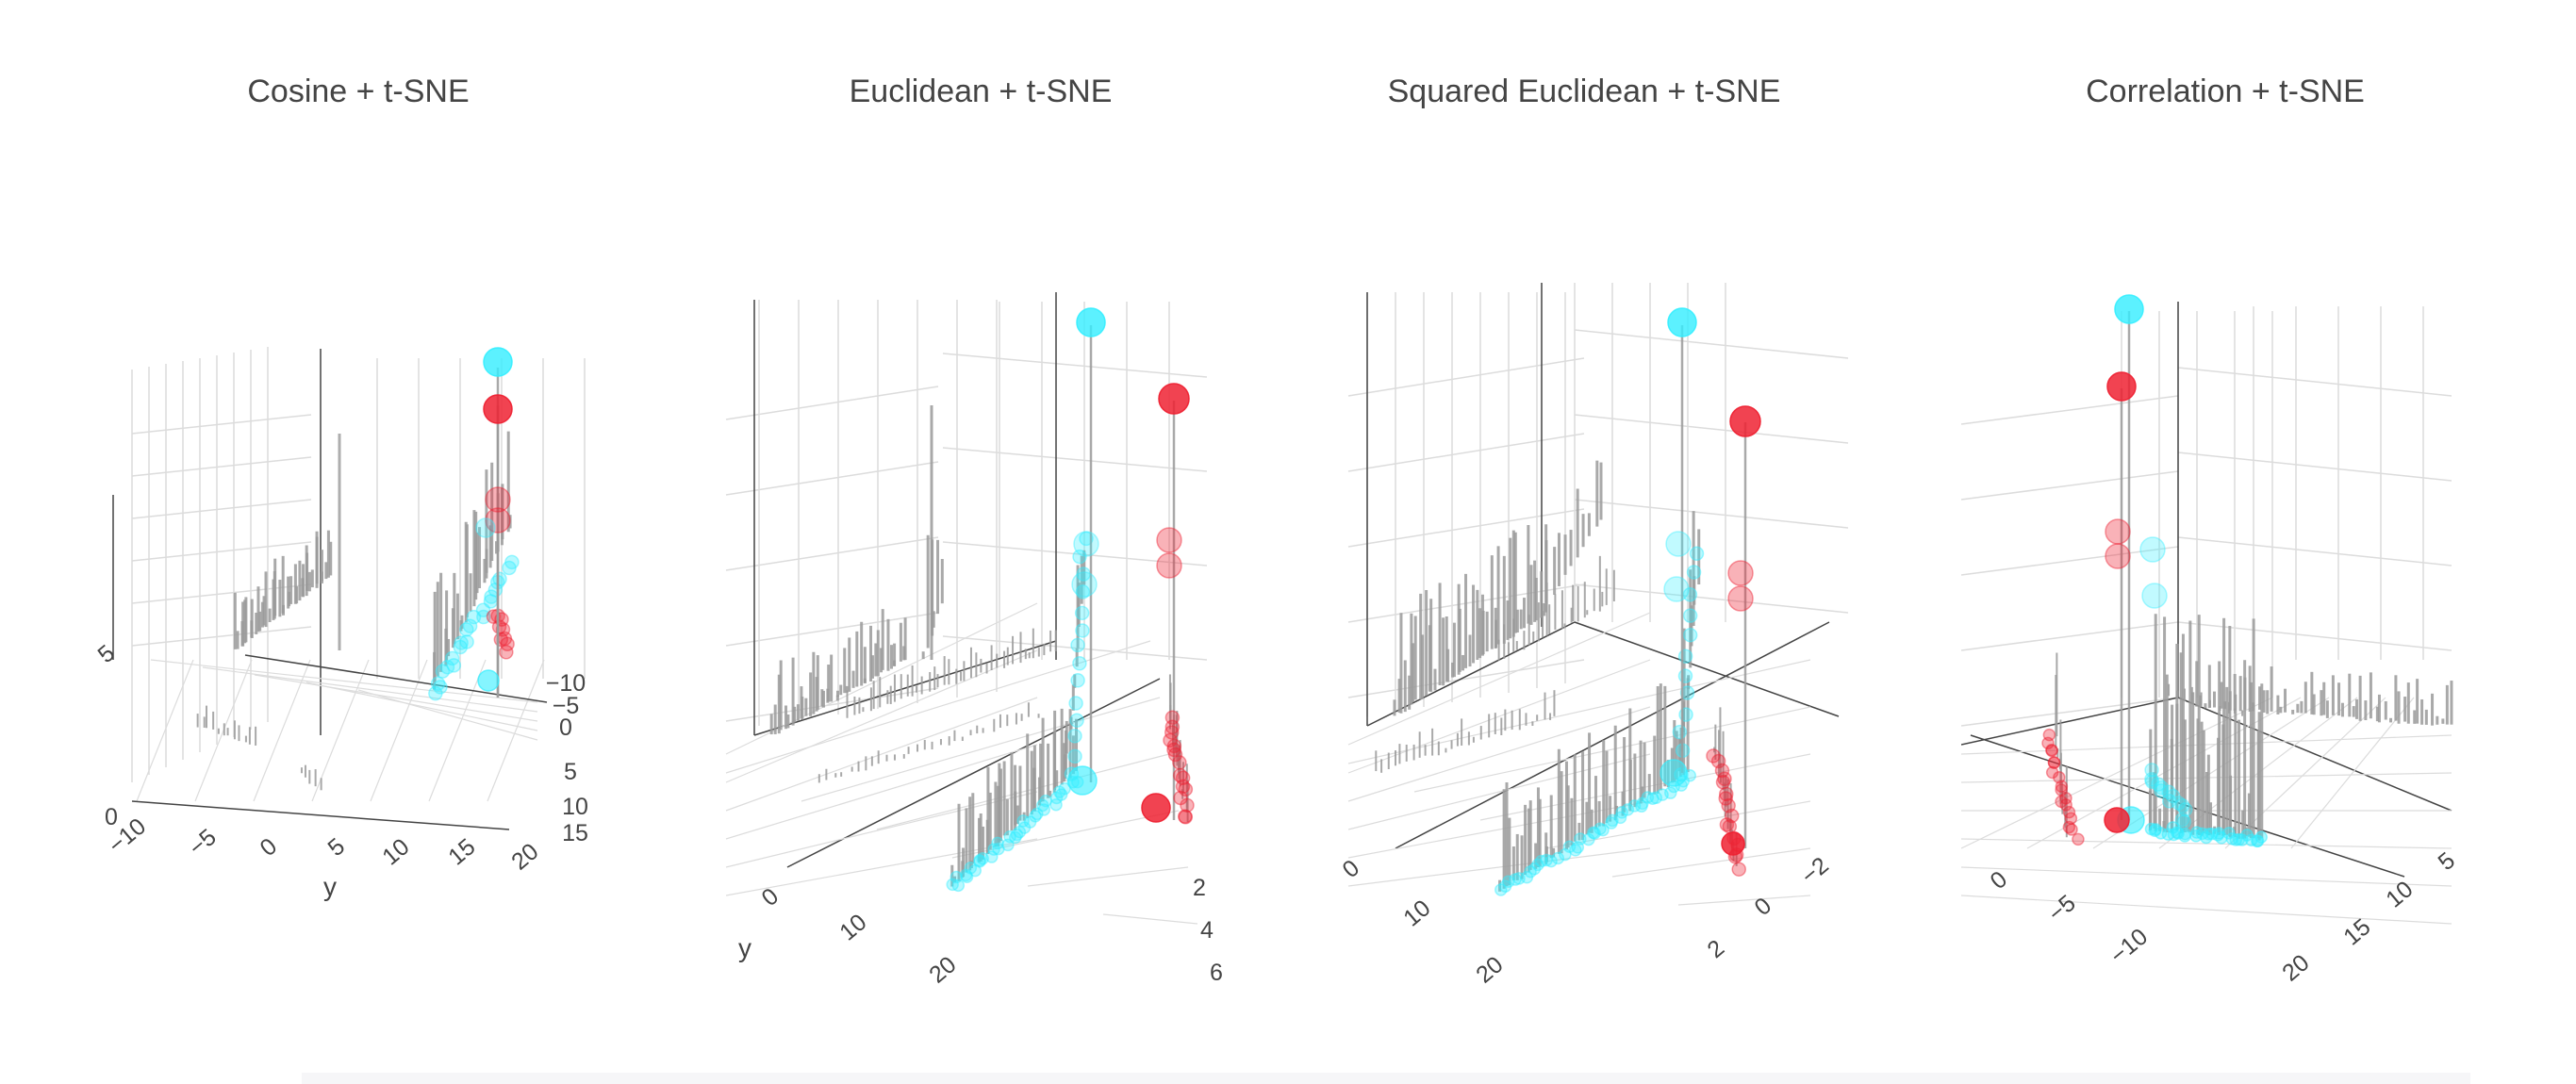  I want to click on y-tick-label: 0, so click(1351, 869).